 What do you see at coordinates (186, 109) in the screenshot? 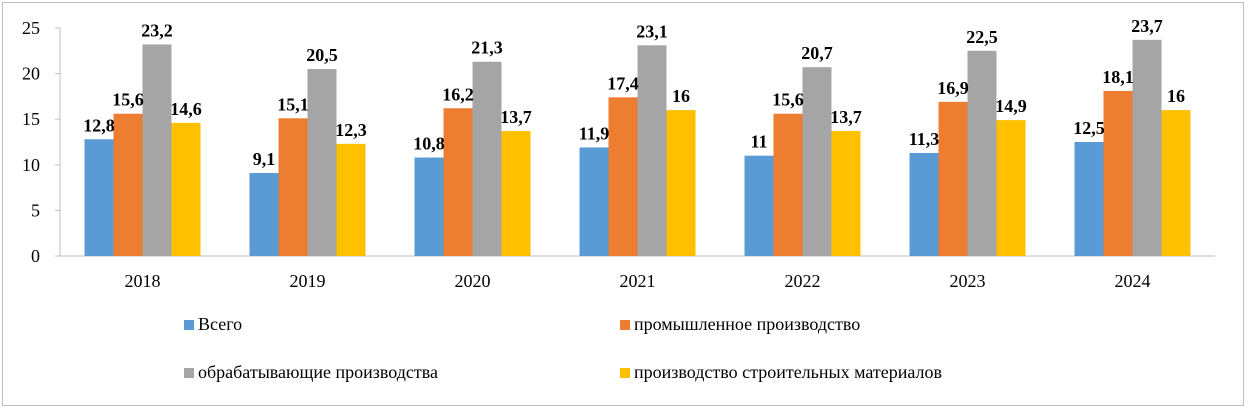
I see `data-label: 14,6` at bounding box center [186, 109].